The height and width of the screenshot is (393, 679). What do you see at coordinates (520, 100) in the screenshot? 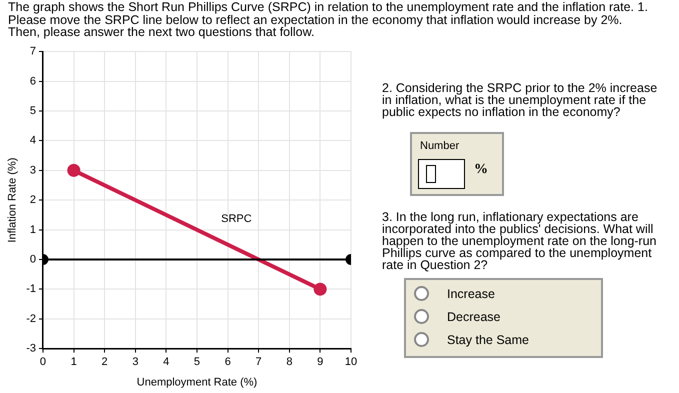
I see `text: 2. Considering the SRPC prior to the 2% increase in inflation, what is the unemployment rate if the public expects no inflation in the economy?` at bounding box center [520, 100].